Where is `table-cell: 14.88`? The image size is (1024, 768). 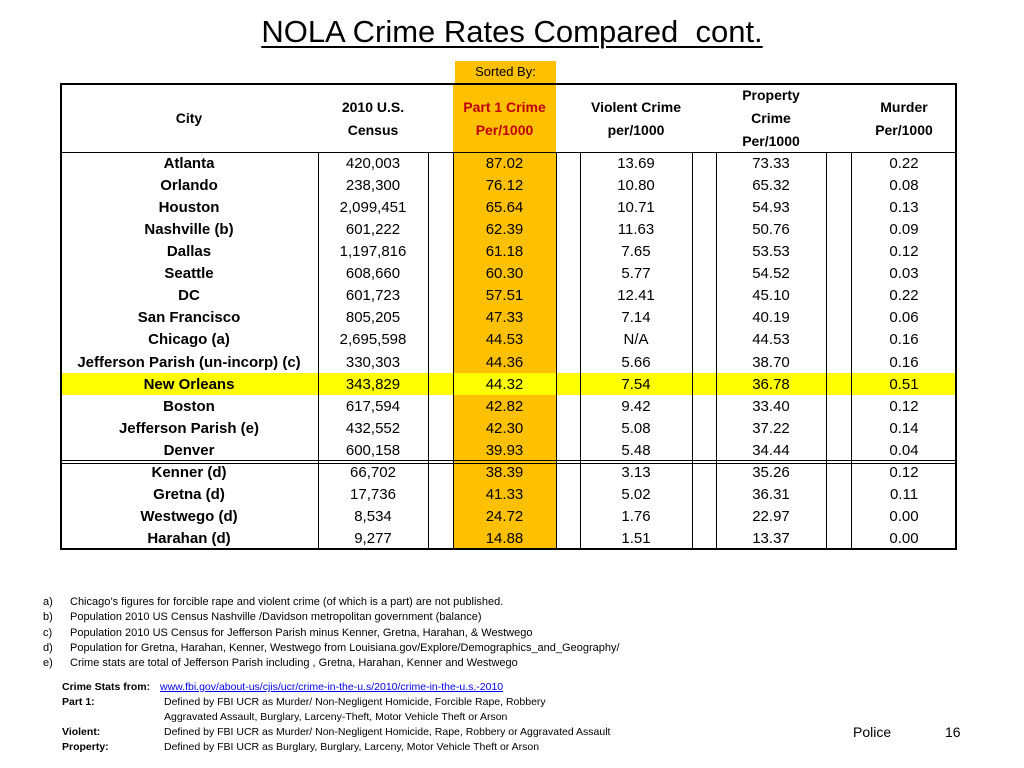
table-cell: 14.88 is located at coordinates (504, 539).